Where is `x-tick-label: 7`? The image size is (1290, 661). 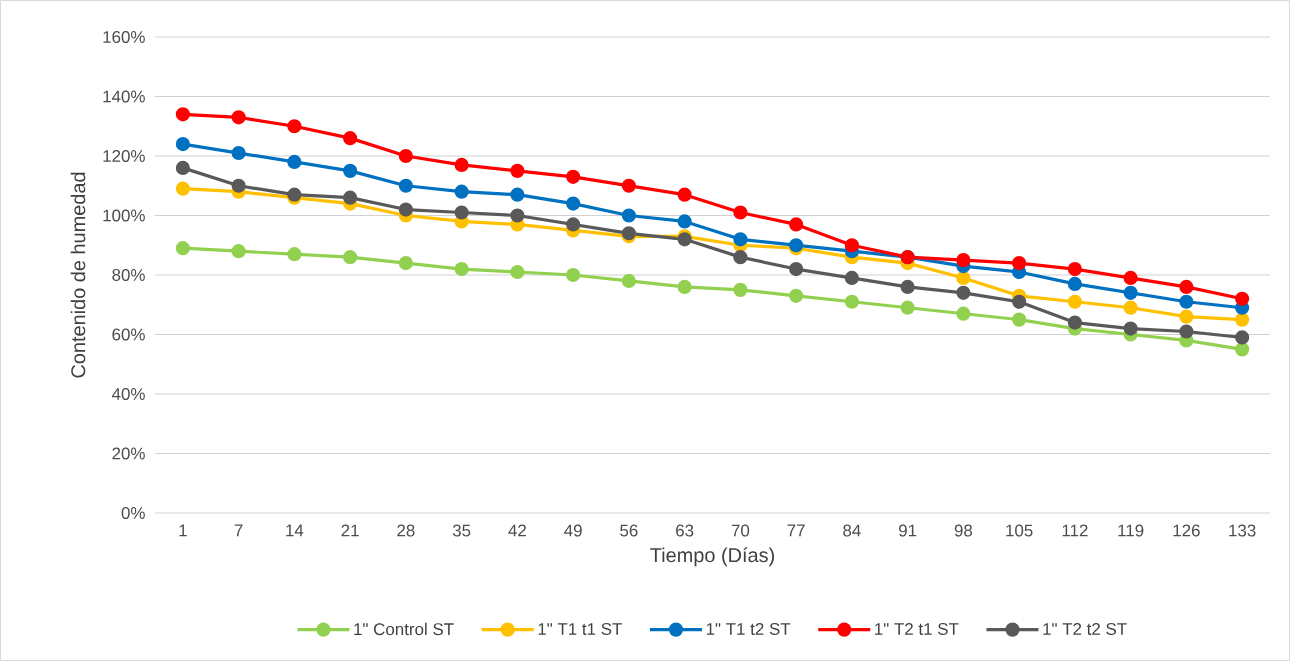
x-tick-label: 7 is located at coordinates (238, 530).